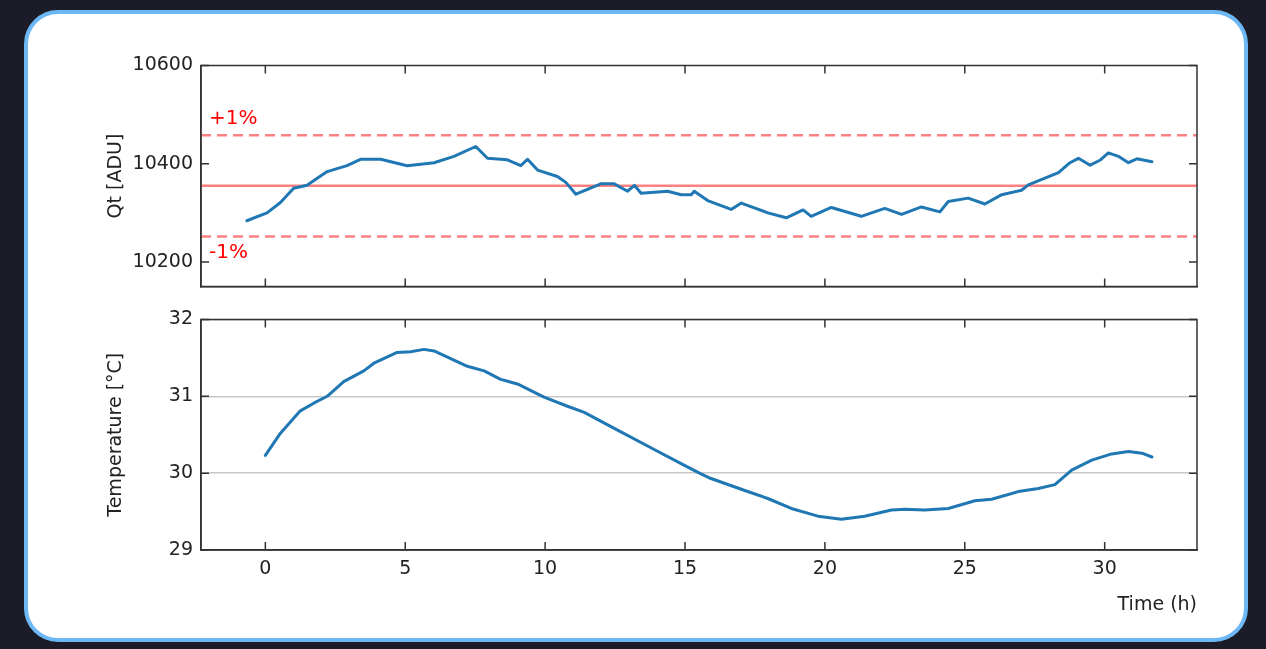 This screenshot has width=1266, height=649. Describe the element at coordinates (233, 117) in the screenshot. I see `annotation: +1%` at that location.